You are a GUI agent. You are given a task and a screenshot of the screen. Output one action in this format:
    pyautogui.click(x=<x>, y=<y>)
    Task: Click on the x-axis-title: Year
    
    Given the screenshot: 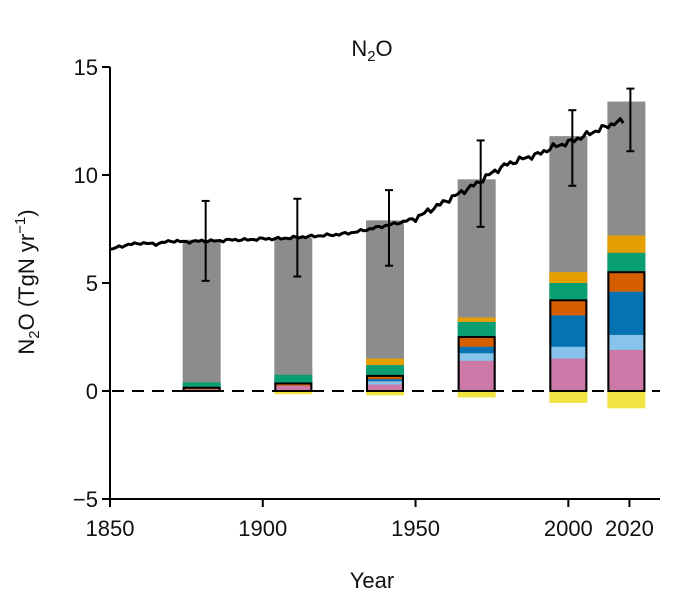 What is the action you would take?
    pyautogui.click(x=372, y=580)
    